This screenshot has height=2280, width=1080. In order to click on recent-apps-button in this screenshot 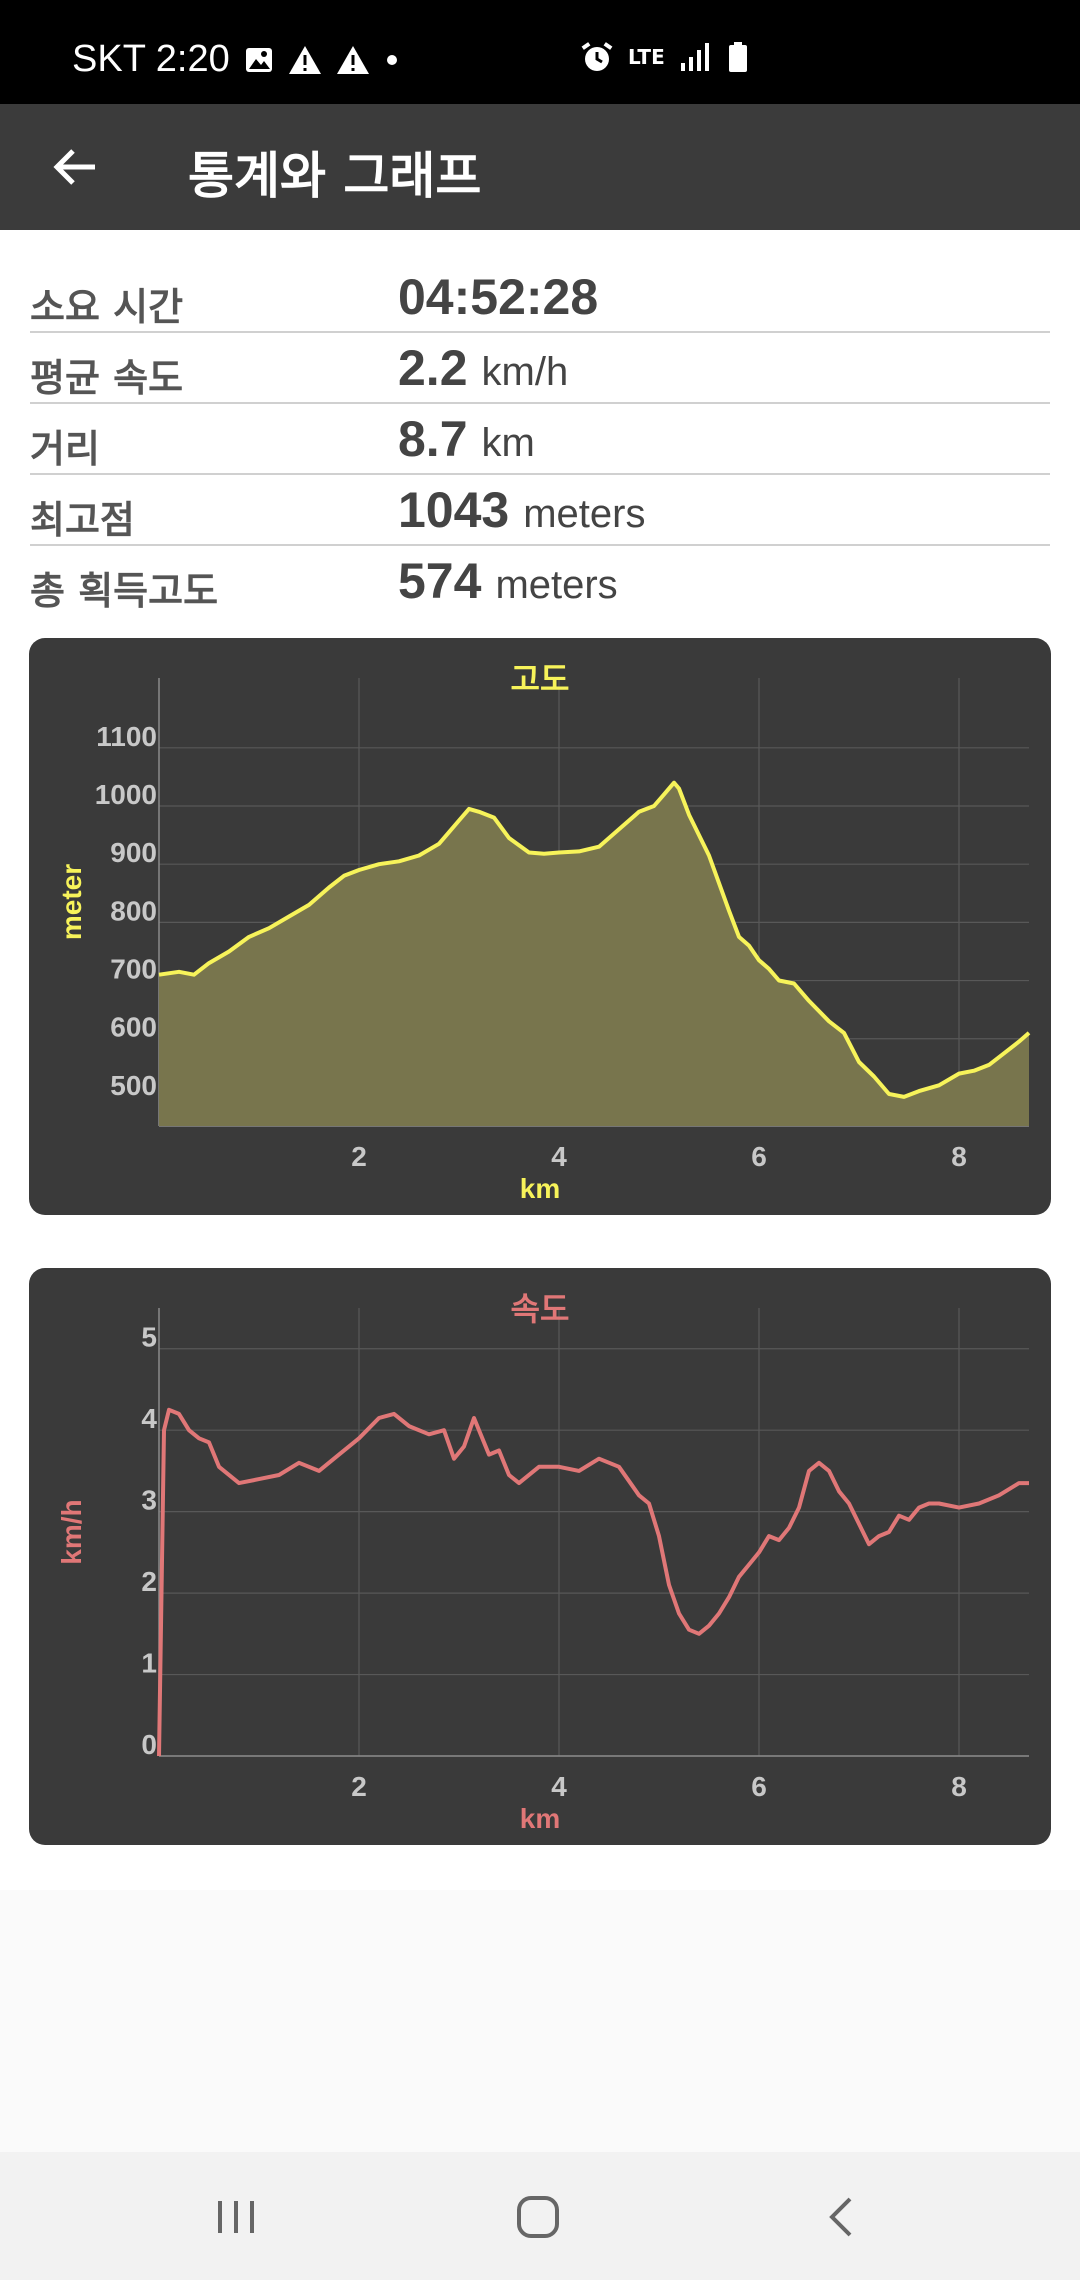, I will do `click(236, 2217)`.